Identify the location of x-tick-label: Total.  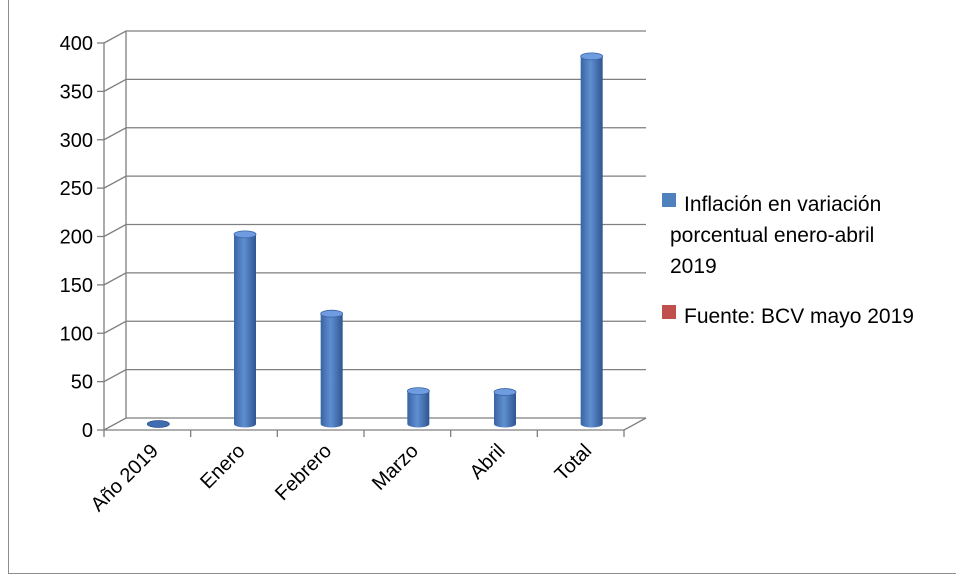
(573, 462).